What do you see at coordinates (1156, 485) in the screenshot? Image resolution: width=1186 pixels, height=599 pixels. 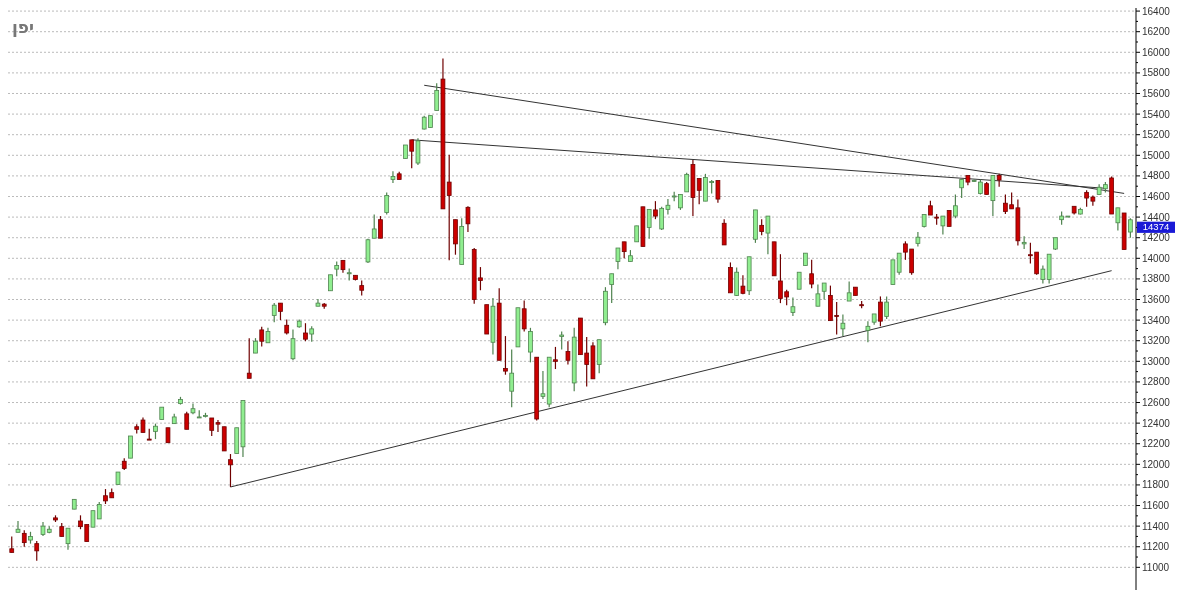 I see `y-tick-label: 11800` at bounding box center [1156, 485].